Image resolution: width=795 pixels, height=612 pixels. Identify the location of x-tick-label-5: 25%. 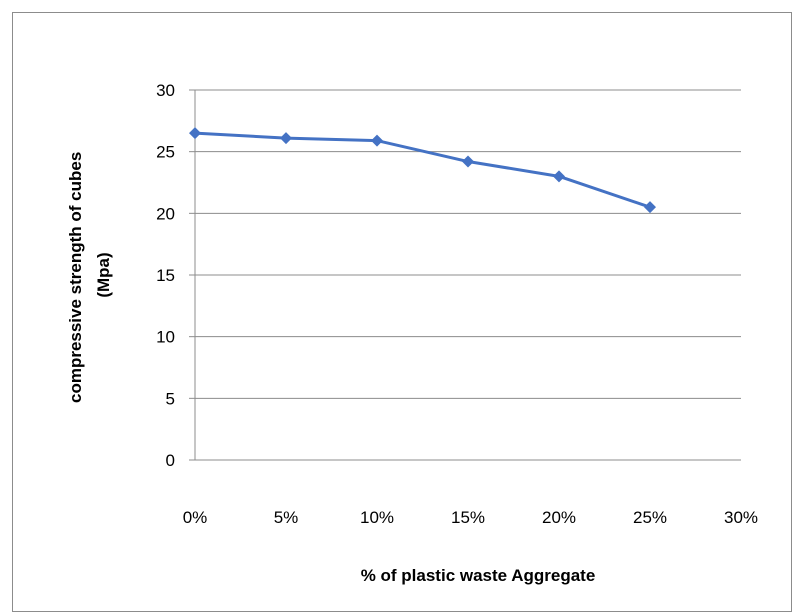
(650, 517).